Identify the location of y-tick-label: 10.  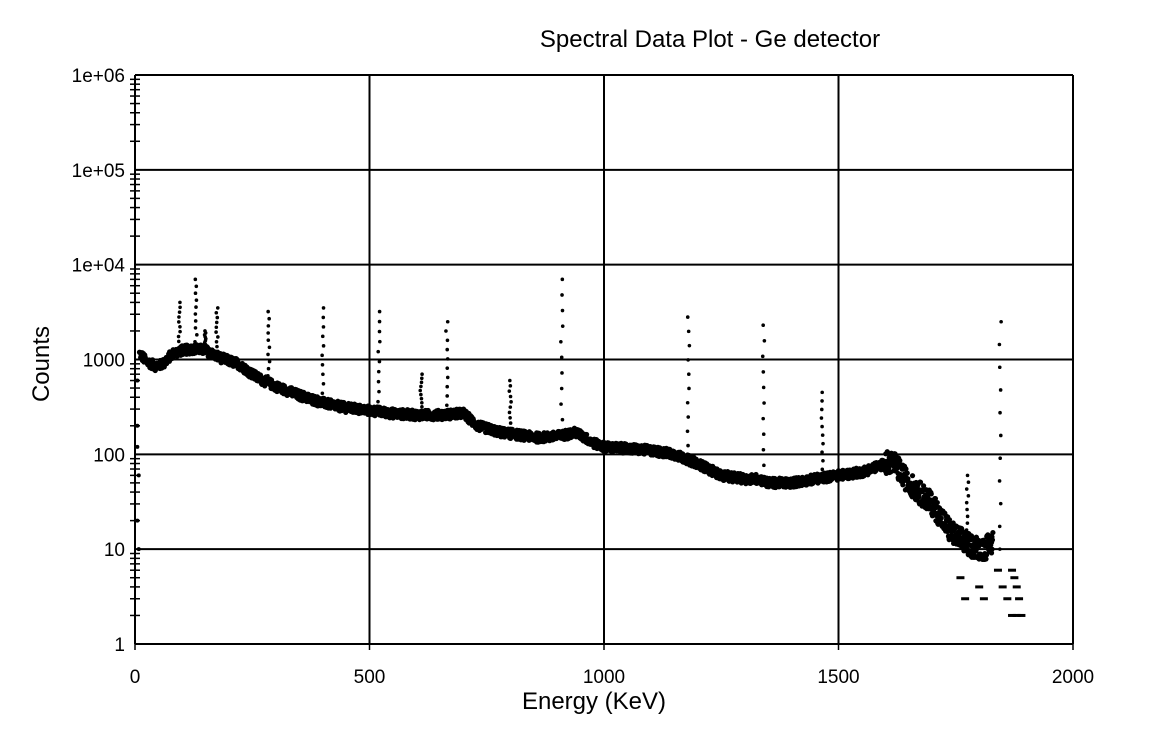
(114, 550).